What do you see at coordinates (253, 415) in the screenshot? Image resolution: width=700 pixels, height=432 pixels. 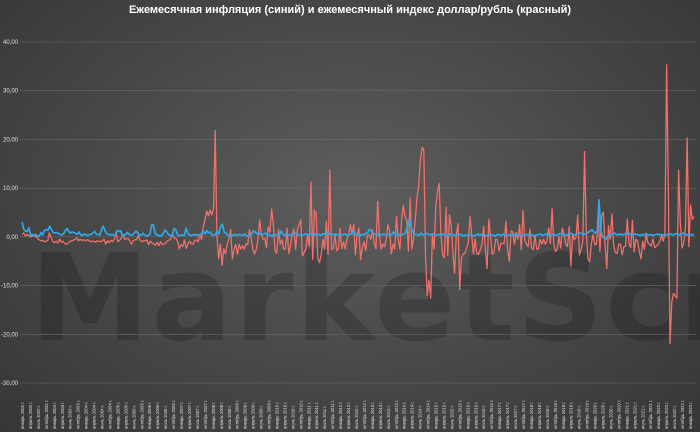 I see `x-tick-label: апрель 2009 г.` at bounding box center [253, 415].